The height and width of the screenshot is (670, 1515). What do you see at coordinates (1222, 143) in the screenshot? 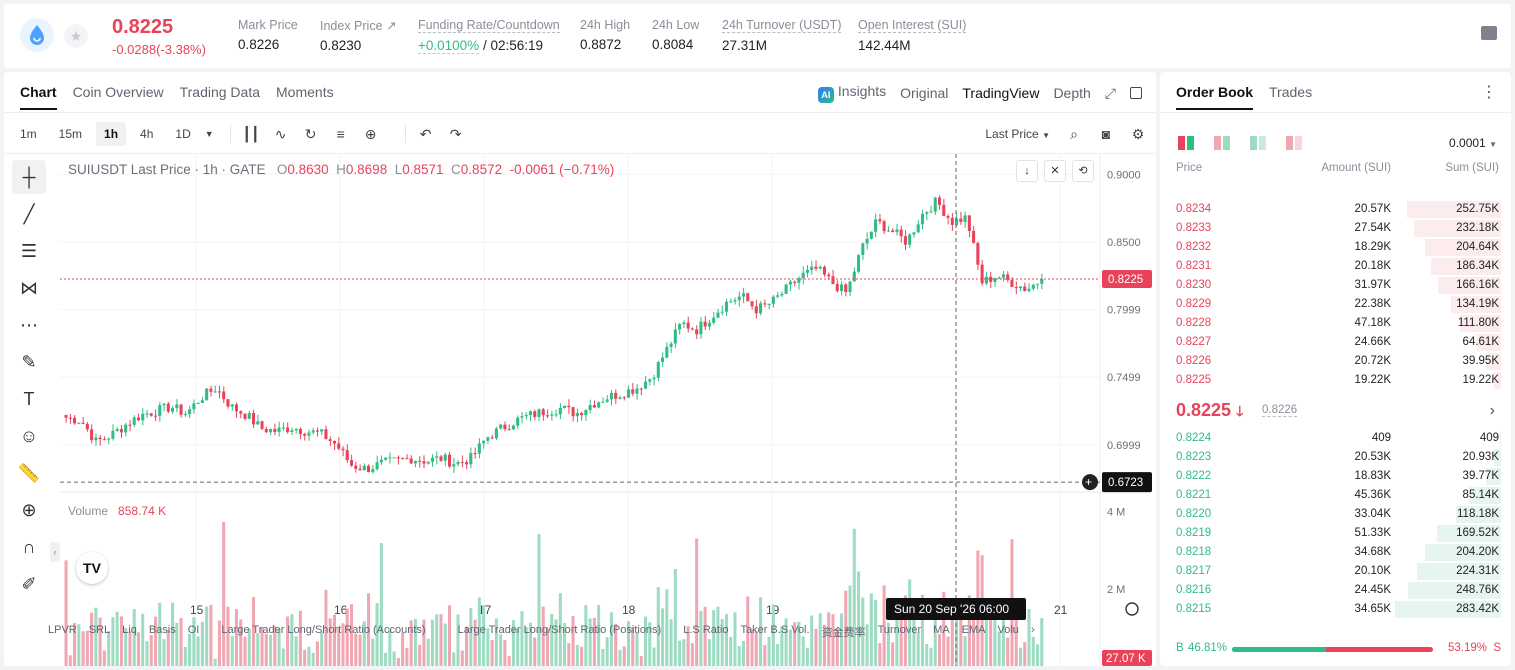
I see `view-split-icon` at bounding box center [1222, 143].